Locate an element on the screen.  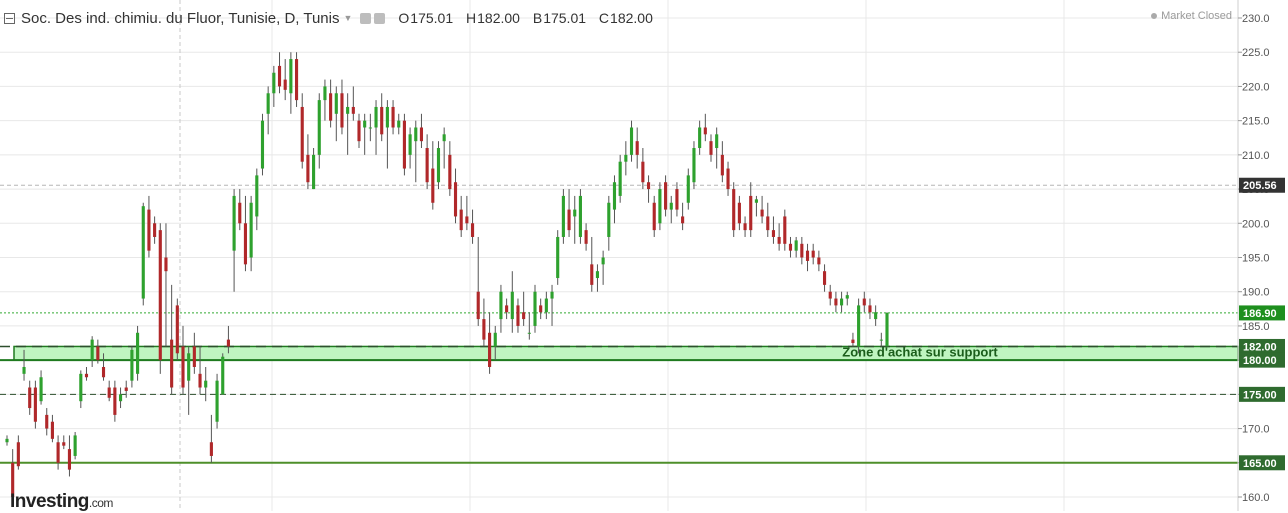
collapse-icon is located at coordinates (9, 18).